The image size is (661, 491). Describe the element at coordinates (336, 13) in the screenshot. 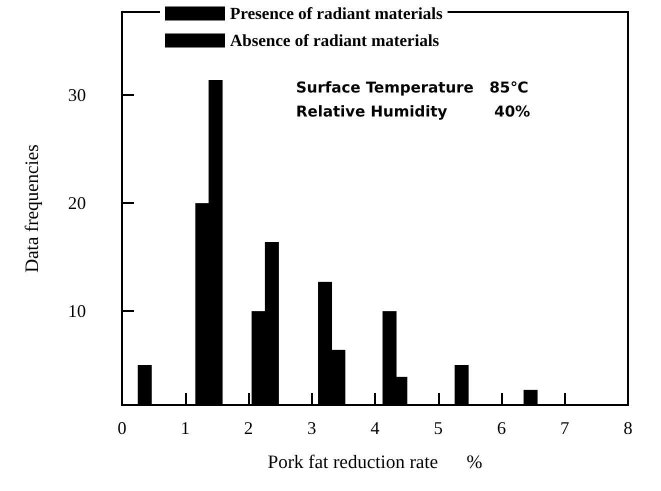

I see `legend-label: Presence of radiant materials` at that location.